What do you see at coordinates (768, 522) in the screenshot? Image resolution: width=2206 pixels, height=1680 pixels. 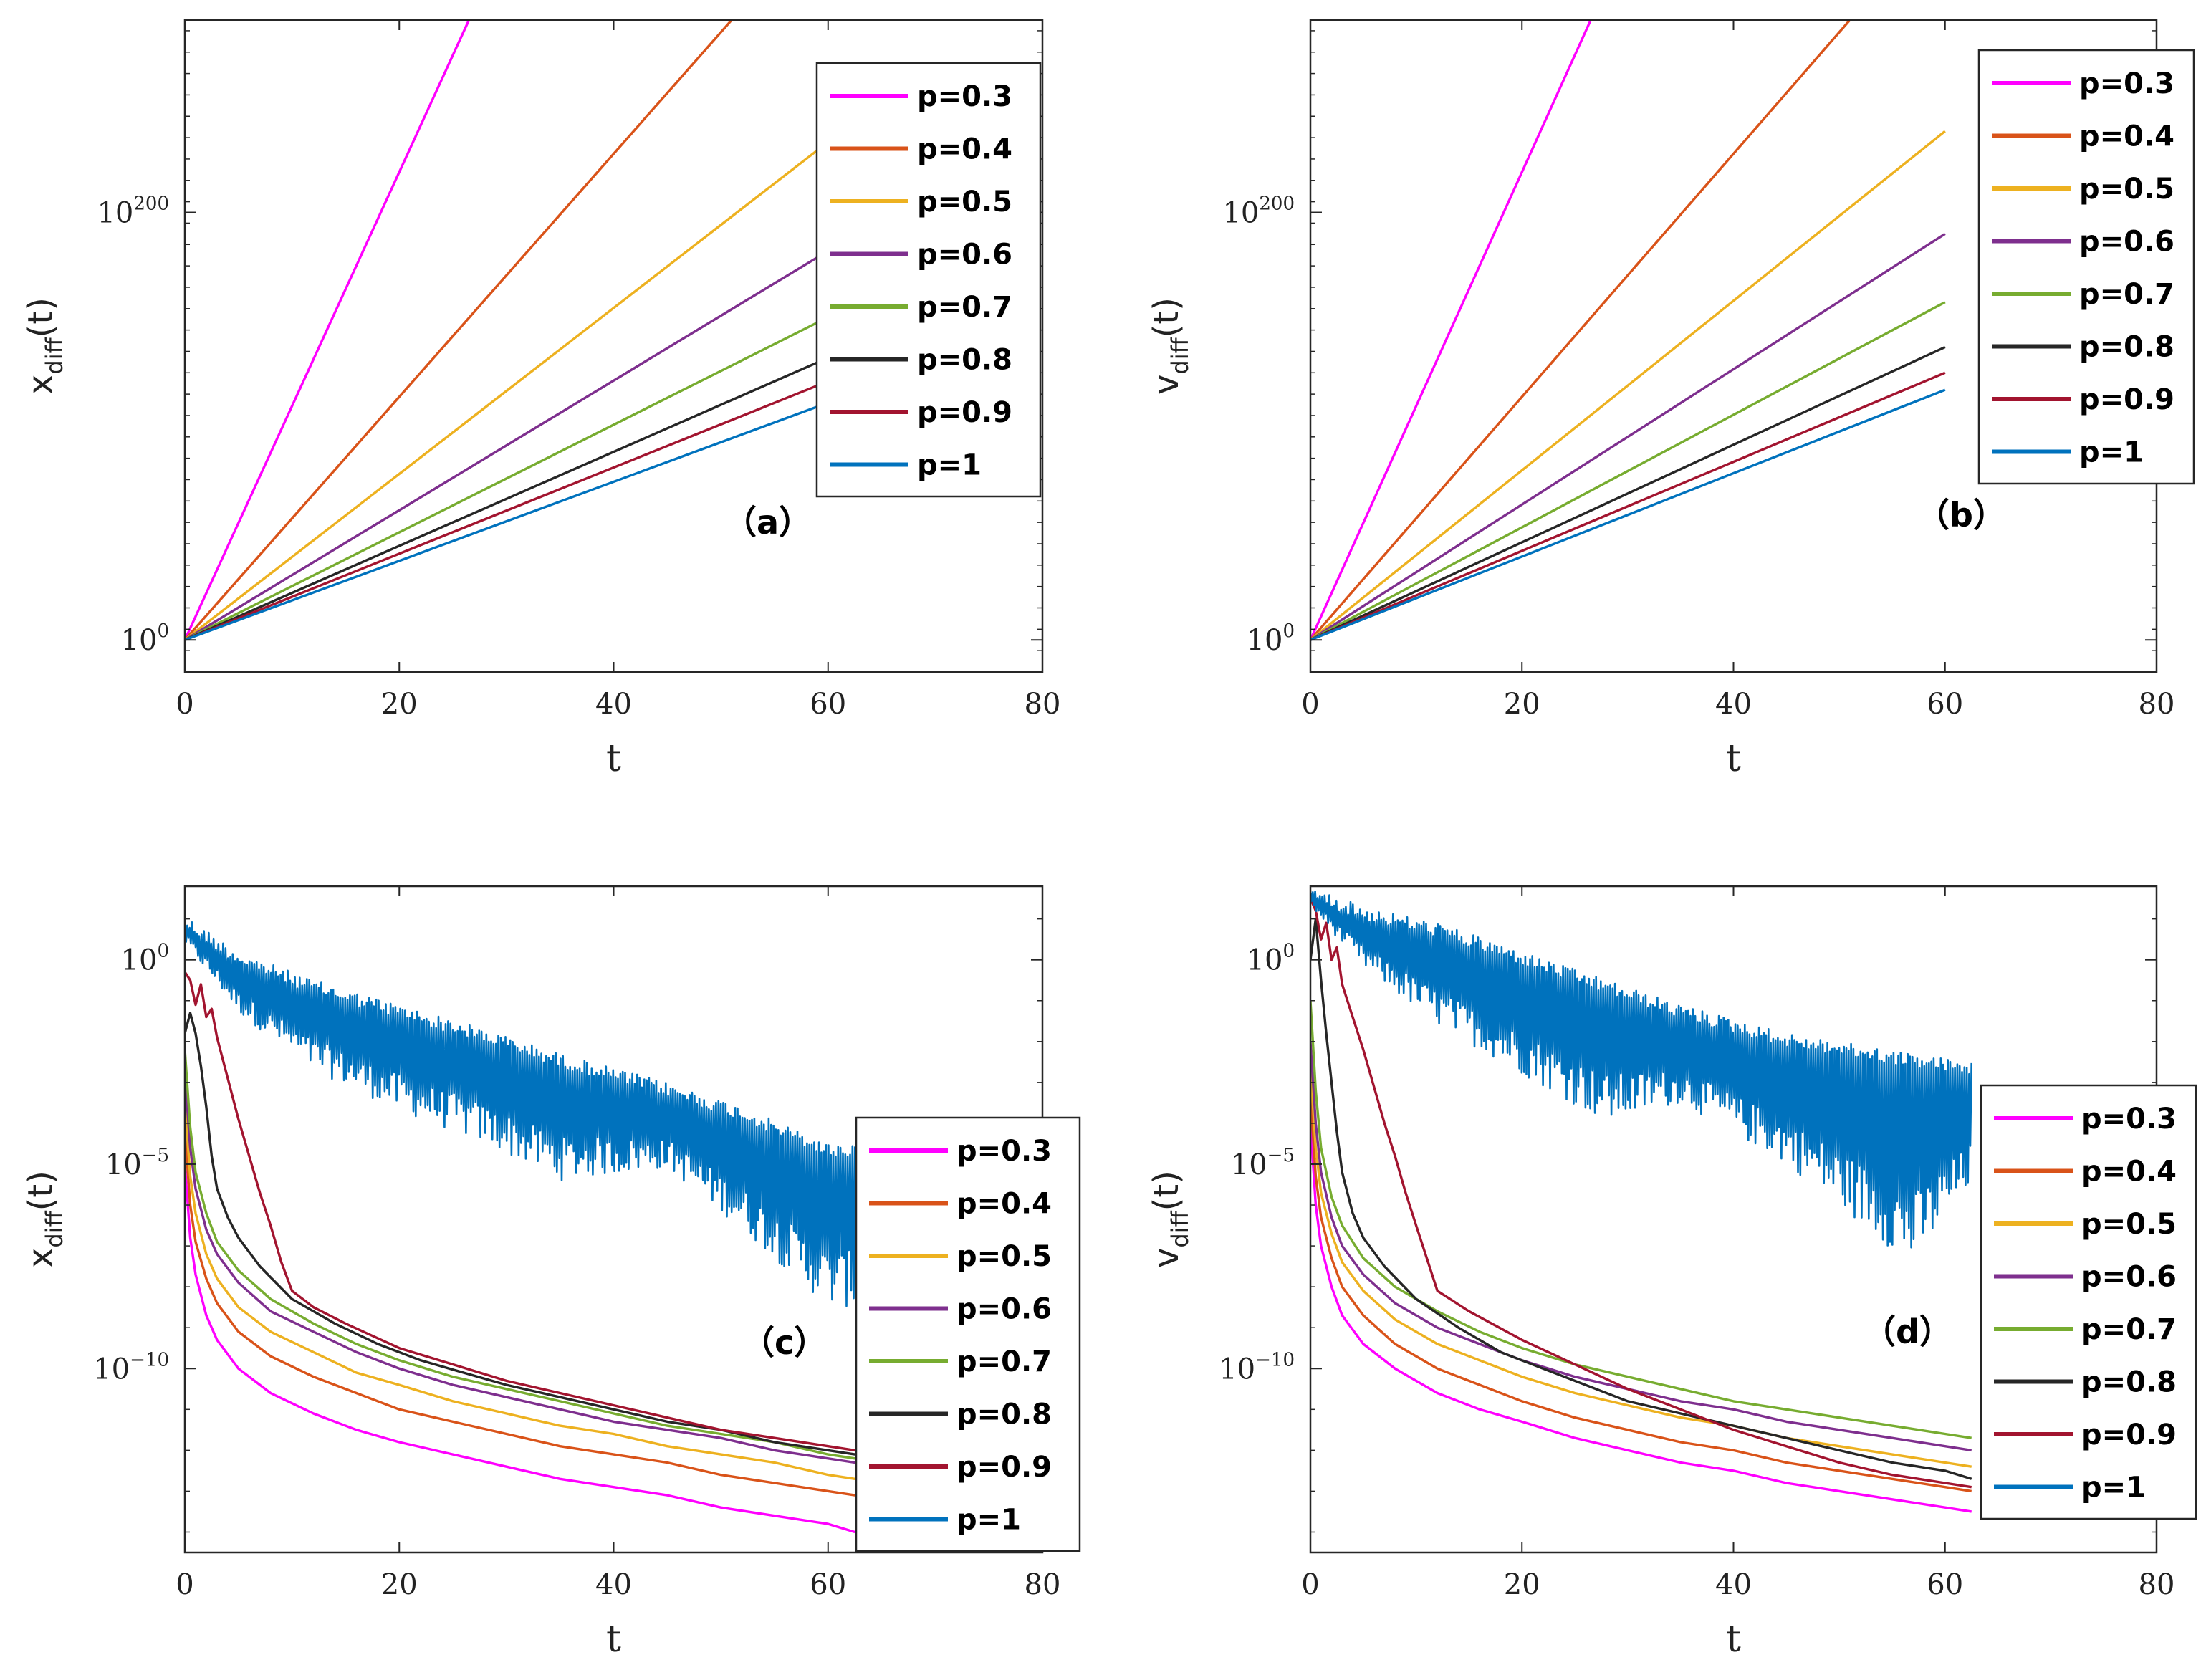 I see `panel-label: （a）` at bounding box center [768, 522].